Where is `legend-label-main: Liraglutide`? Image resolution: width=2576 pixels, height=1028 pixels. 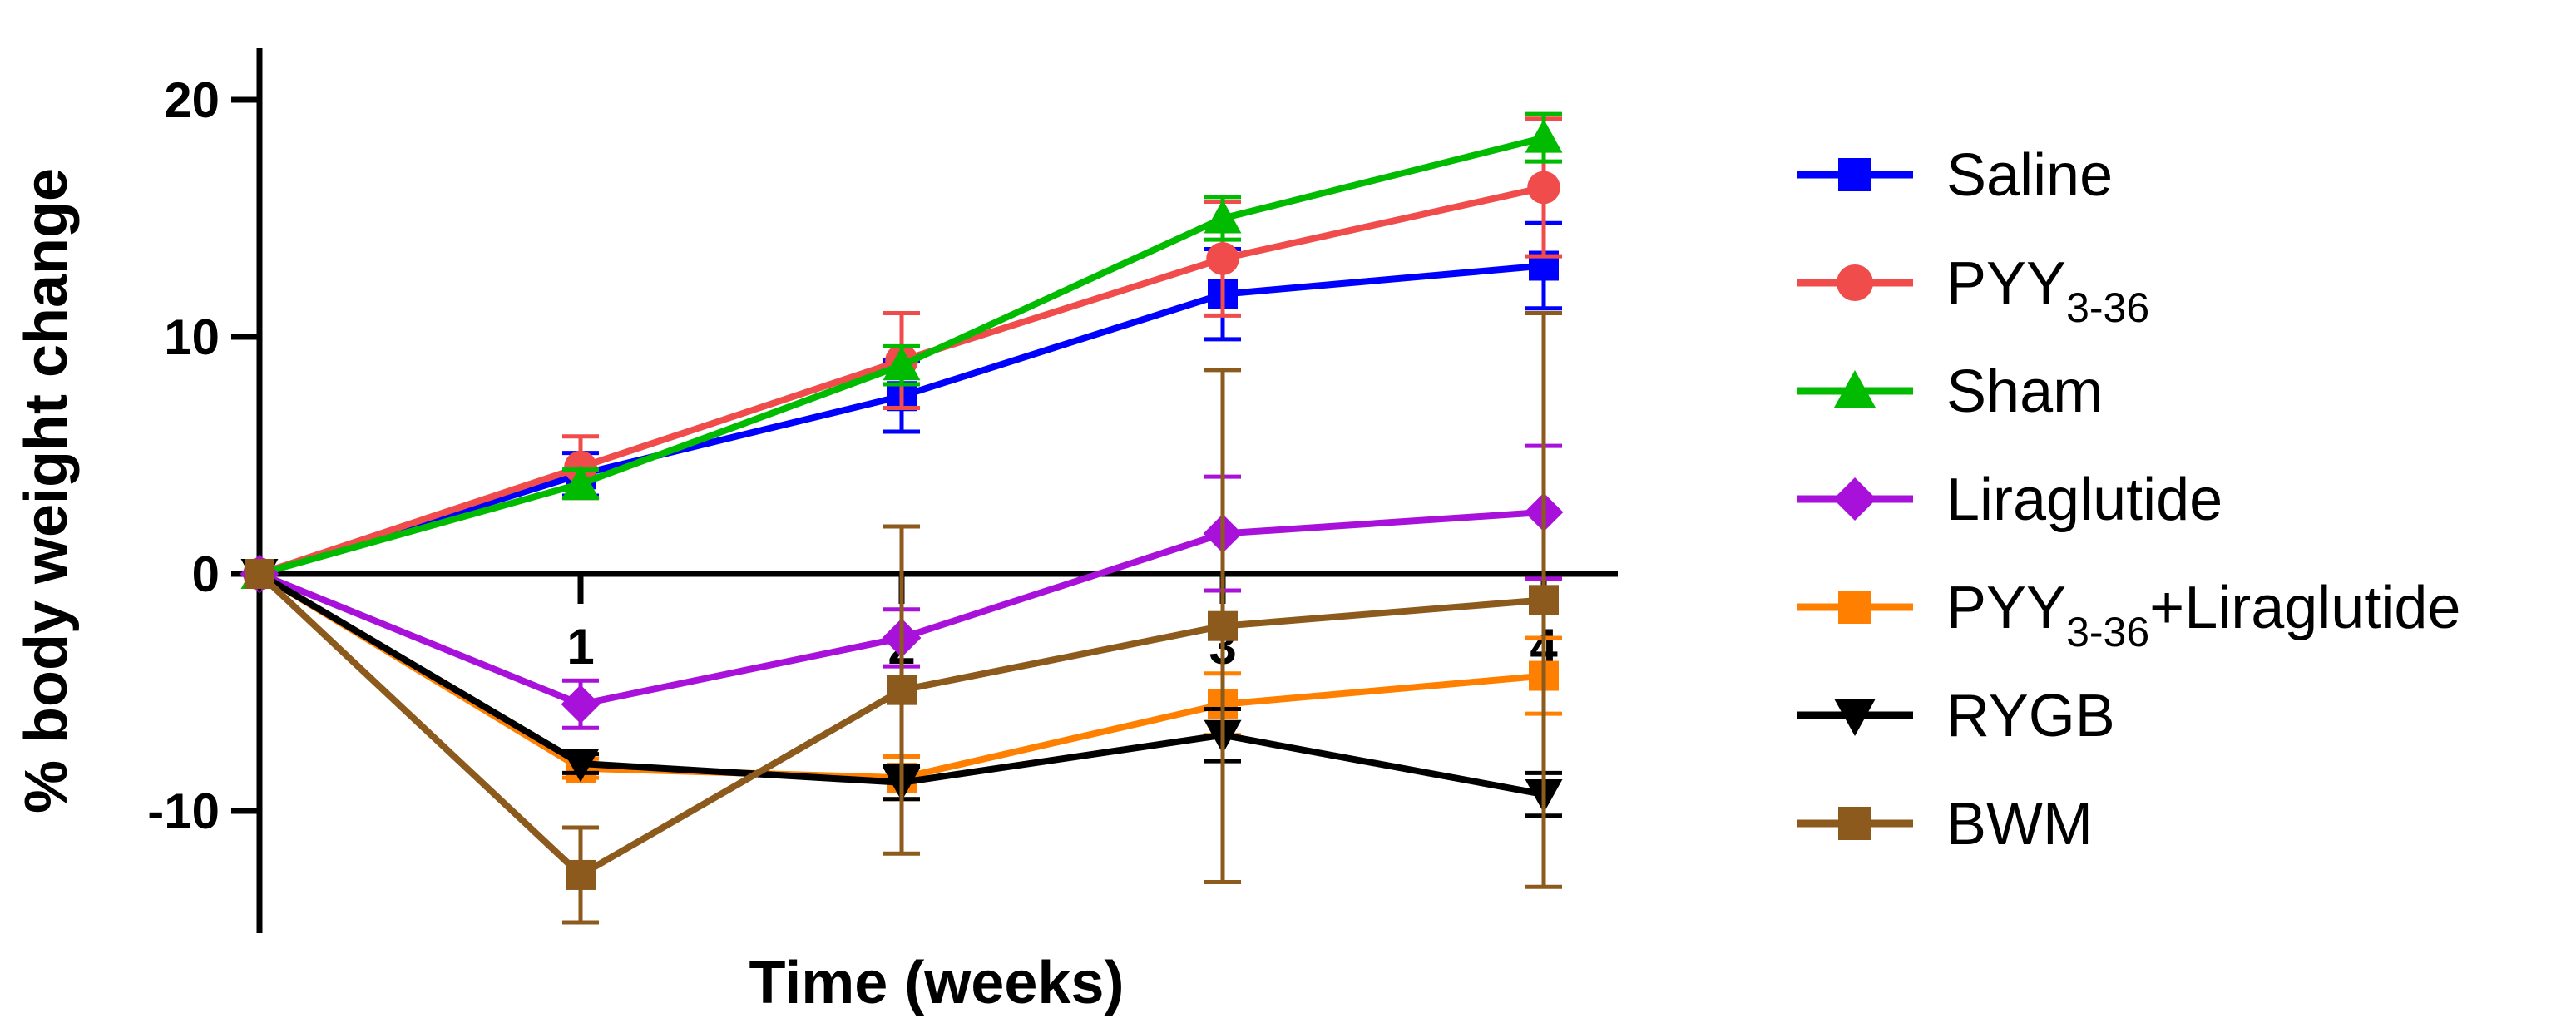 legend-label-main: Liraglutide is located at coordinates (2084, 500).